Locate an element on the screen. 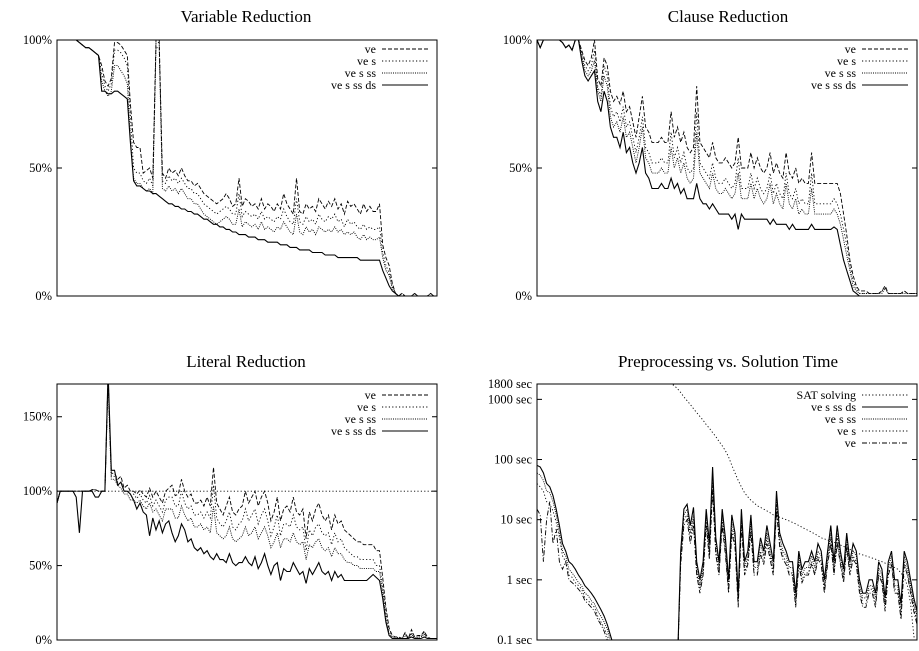 Image resolution: width=919 pixels, height=651 pixels. chart-title: Variable Reduction is located at coordinates (246, 16).